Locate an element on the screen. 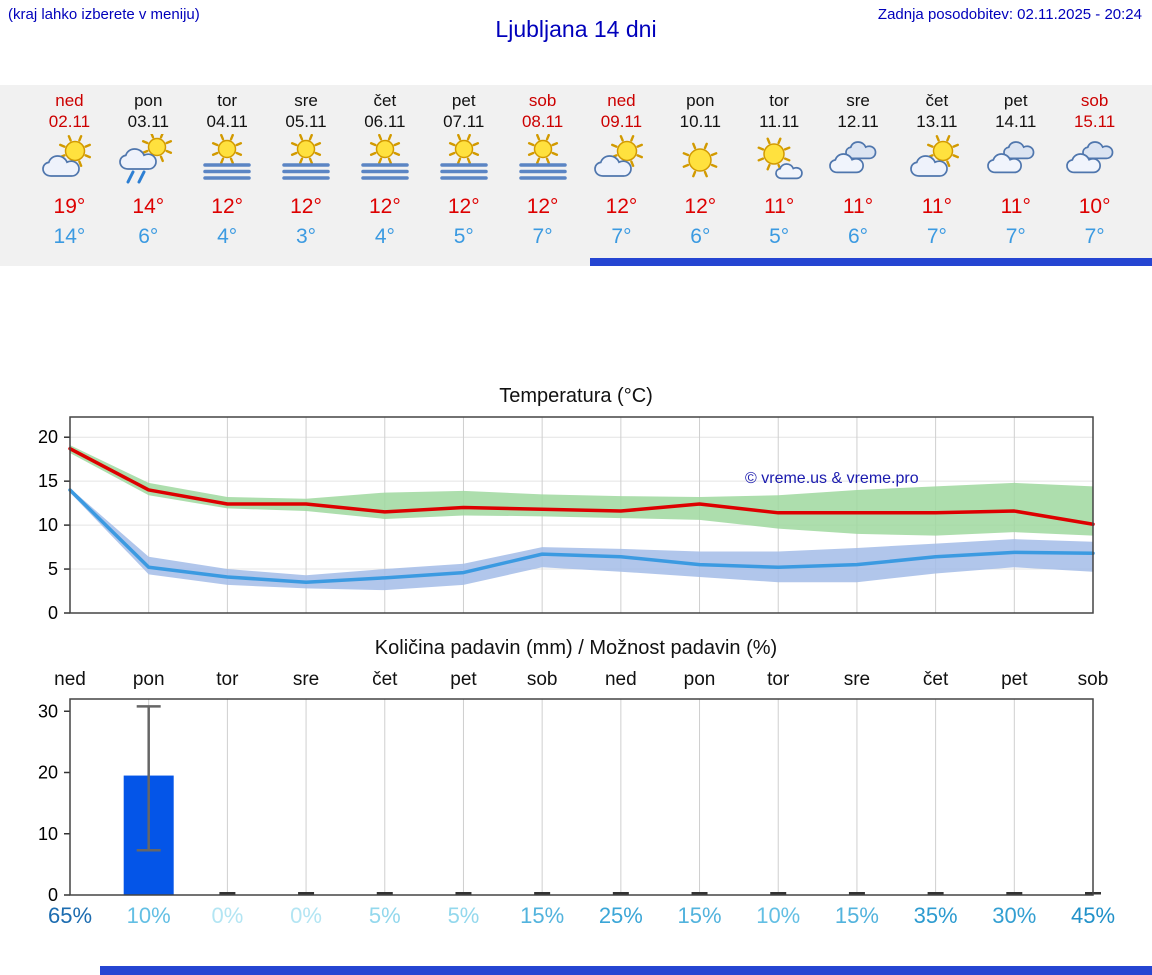 The image size is (1152, 975). forecast-day: čet 06.11 12° 4° is located at coordinates (384, 170).